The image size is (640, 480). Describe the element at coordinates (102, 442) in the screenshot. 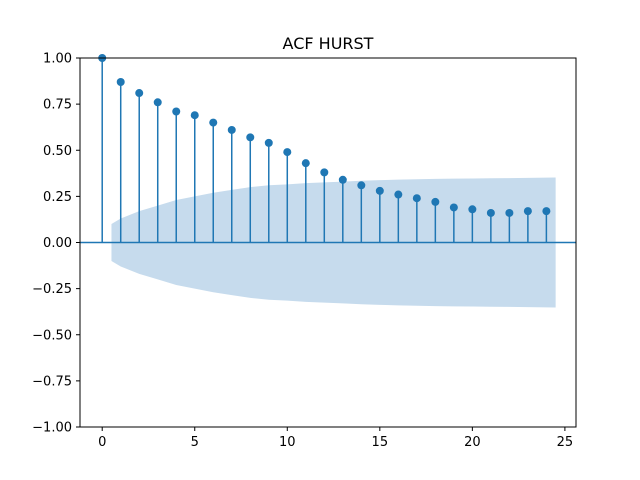

I see `x-tick-label: 0` at that location.